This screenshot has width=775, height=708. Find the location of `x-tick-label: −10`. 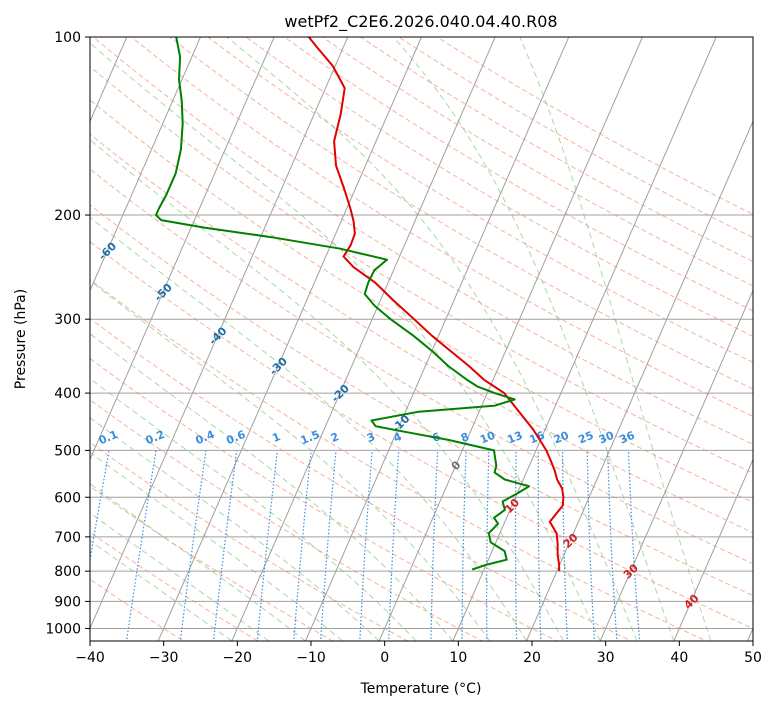

x-tick-label: −10 is located at coordinates (311, 658).